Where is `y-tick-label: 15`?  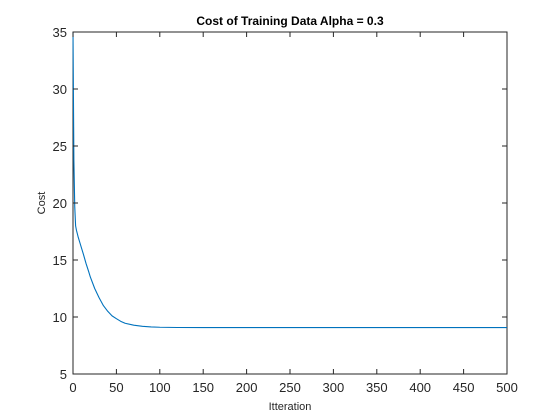
y-tick-label: 15 is located at coordinates (60, 260).